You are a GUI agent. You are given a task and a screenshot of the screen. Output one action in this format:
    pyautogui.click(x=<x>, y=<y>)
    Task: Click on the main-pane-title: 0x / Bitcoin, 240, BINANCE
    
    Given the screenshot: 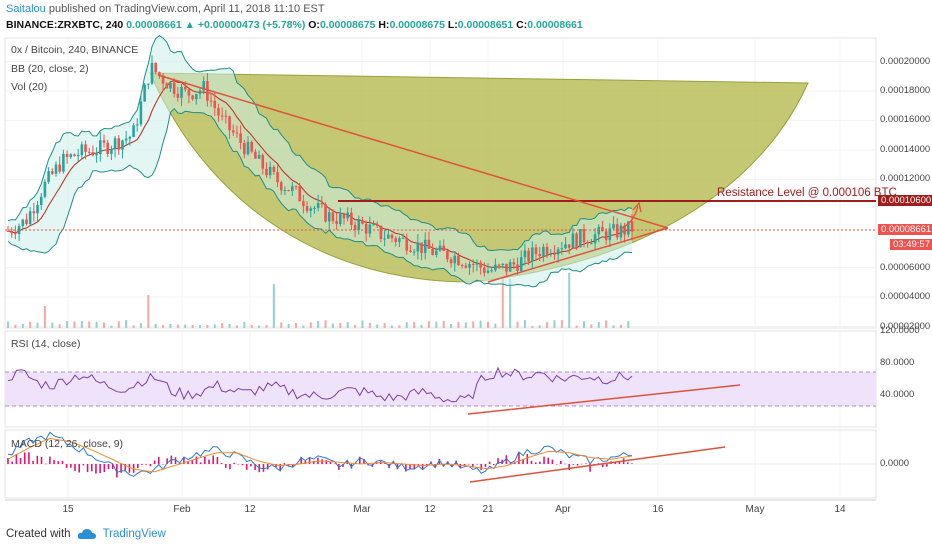 What is the action you would take?
    pyautogui.click(x=75, y=50)
    